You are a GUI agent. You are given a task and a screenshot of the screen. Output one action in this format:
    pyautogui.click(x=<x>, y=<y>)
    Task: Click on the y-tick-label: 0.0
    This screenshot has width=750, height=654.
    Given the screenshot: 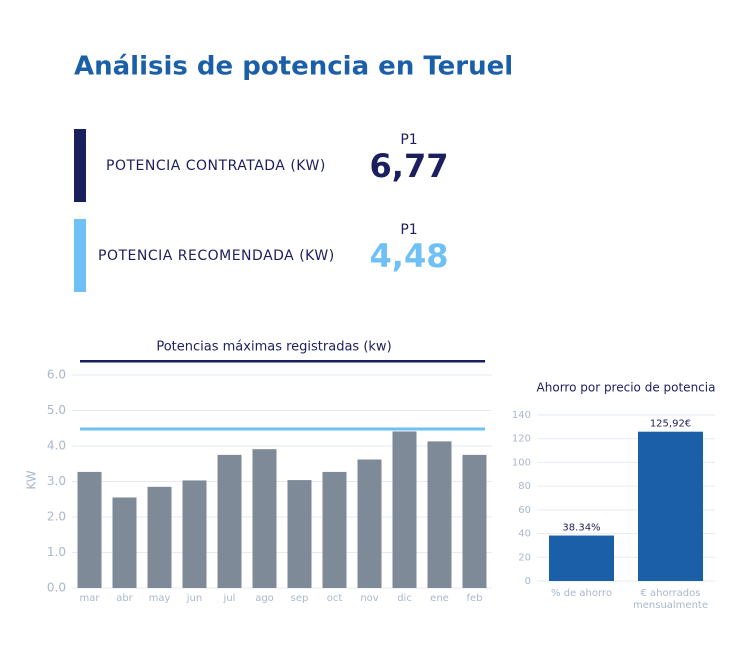 What is the action you would take?
    pyautogui.click(x=56, y=588)
    